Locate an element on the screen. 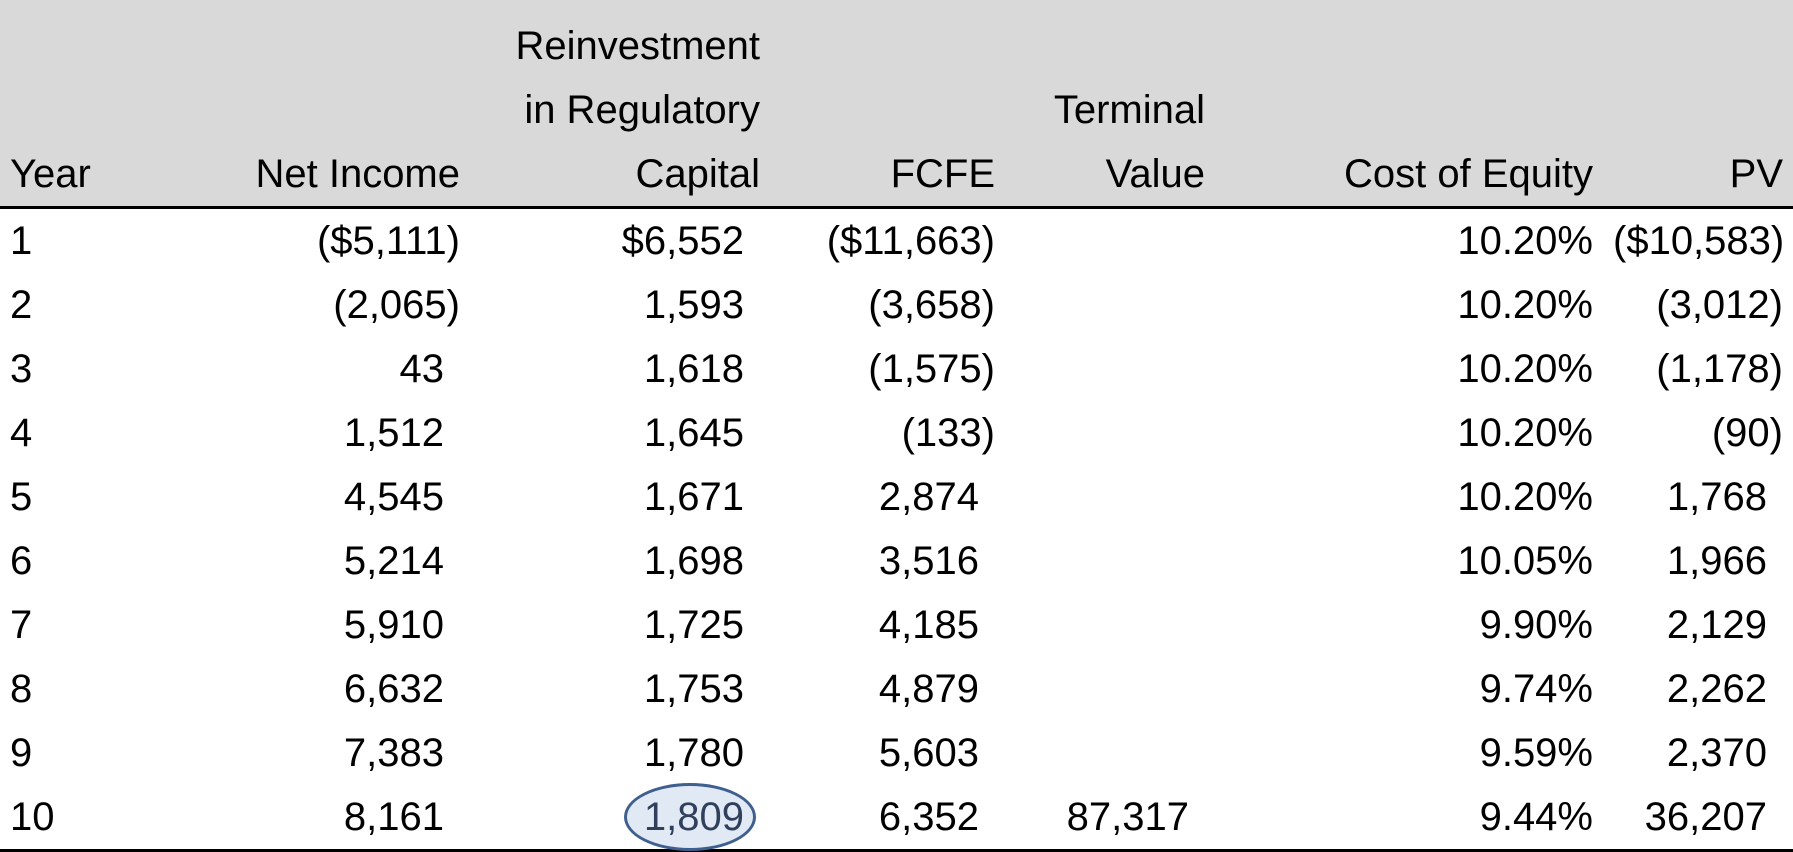  cell-net-income: 8,161 is located at coordinates (320, 818).